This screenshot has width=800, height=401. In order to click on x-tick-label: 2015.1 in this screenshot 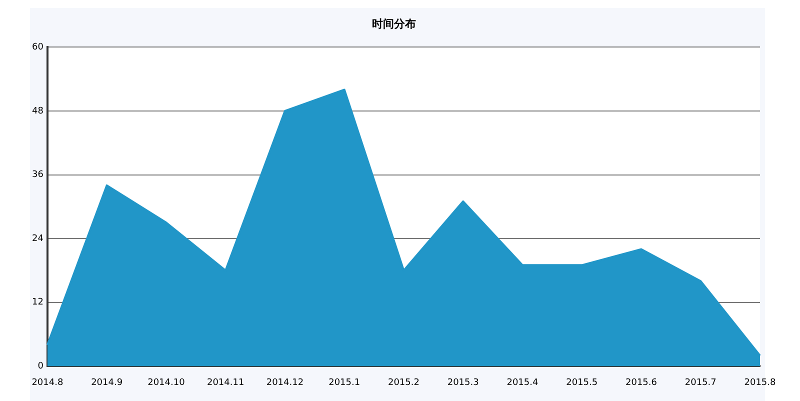, I will do `click(344, 383)`.